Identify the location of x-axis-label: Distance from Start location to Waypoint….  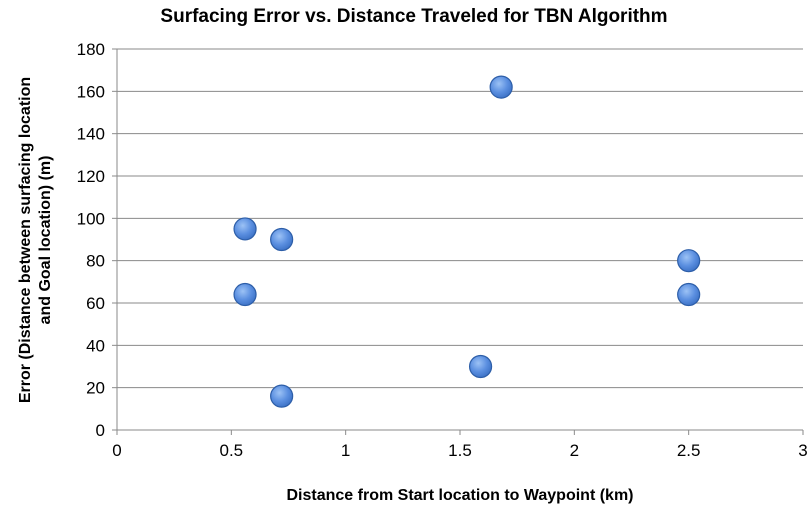
(460, 495).